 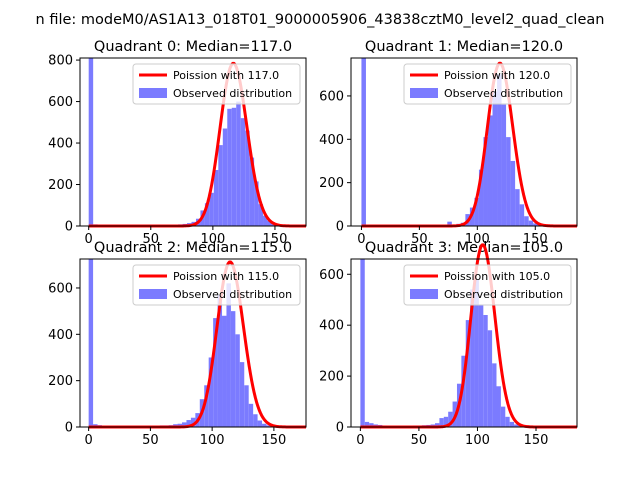 I want to click on axes-frame, so click(x=193, y=343).